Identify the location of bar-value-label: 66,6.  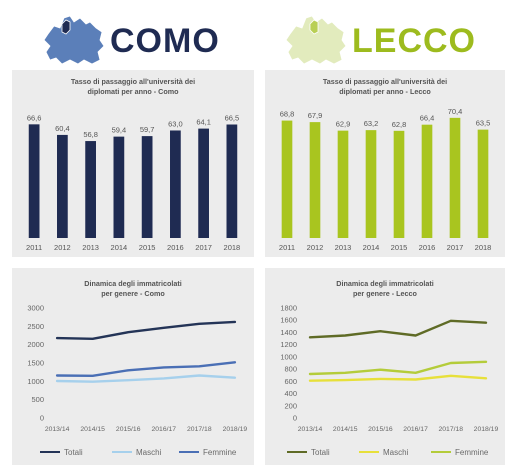
(34, 117).